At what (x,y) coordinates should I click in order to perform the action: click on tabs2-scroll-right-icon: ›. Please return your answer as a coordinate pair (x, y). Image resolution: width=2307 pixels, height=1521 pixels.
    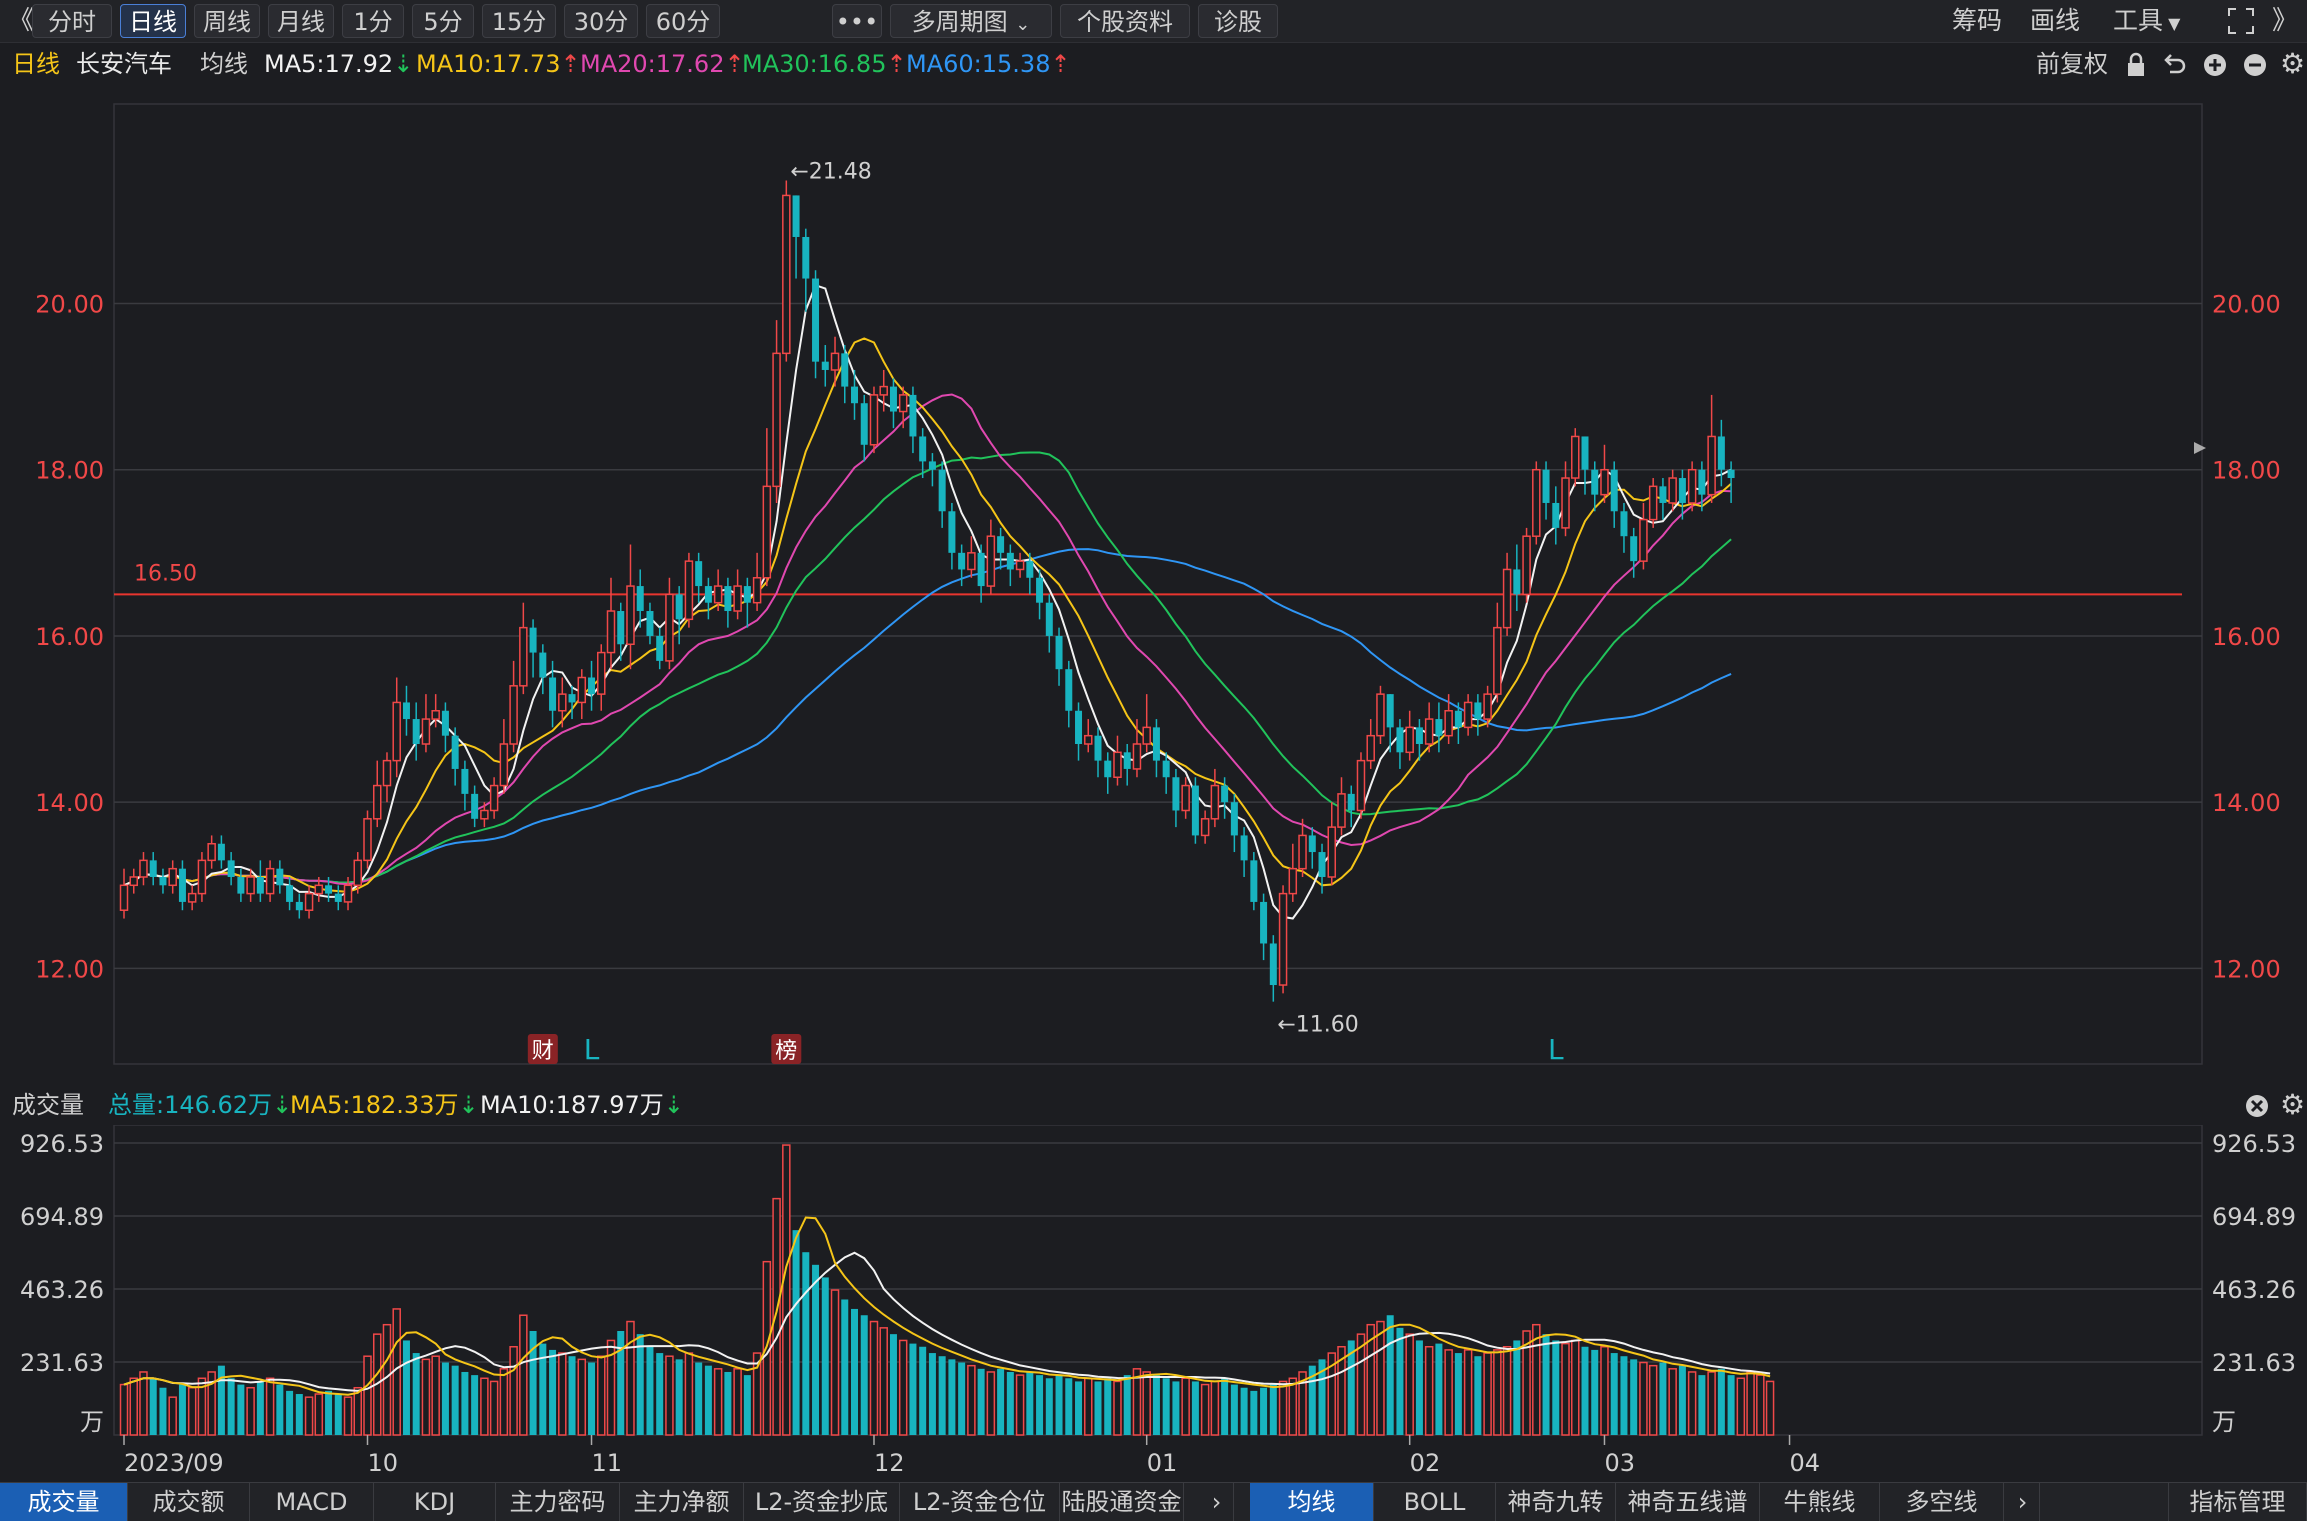
    Looking at the image, I should click on (2023, 1502).